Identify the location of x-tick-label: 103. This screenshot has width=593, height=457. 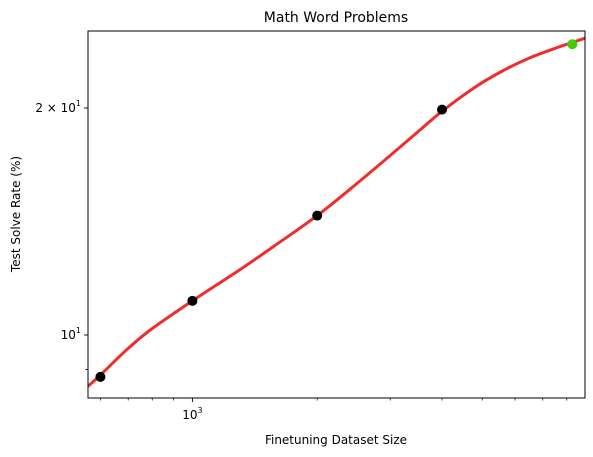
(192, 414).